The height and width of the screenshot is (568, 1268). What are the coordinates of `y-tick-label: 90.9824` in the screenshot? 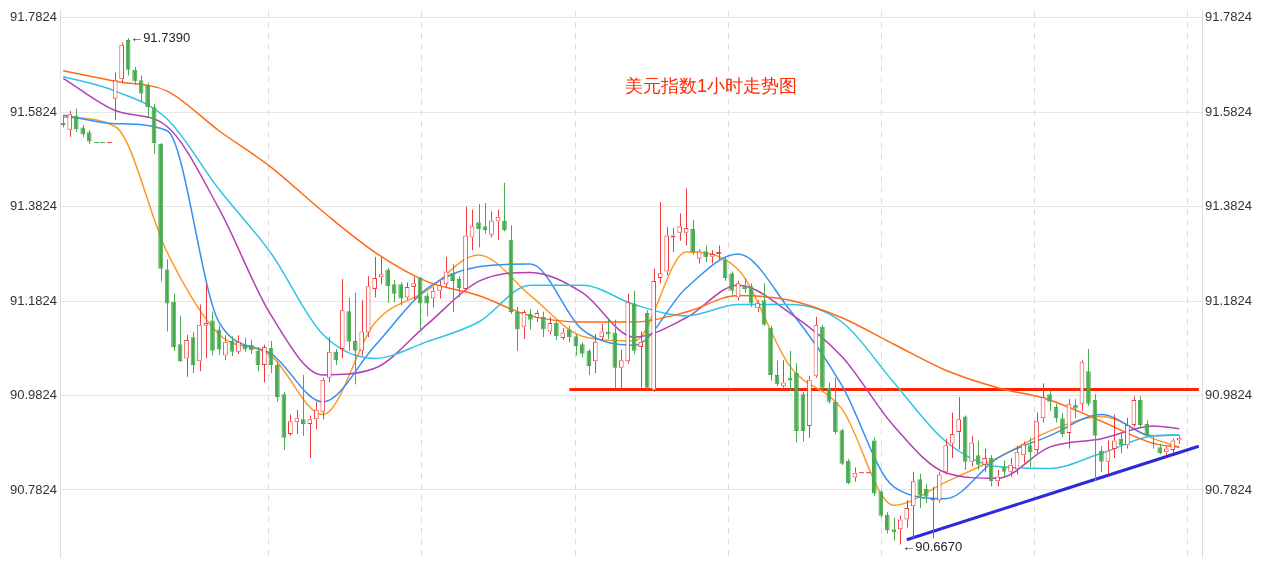 It's located at (33, 395).